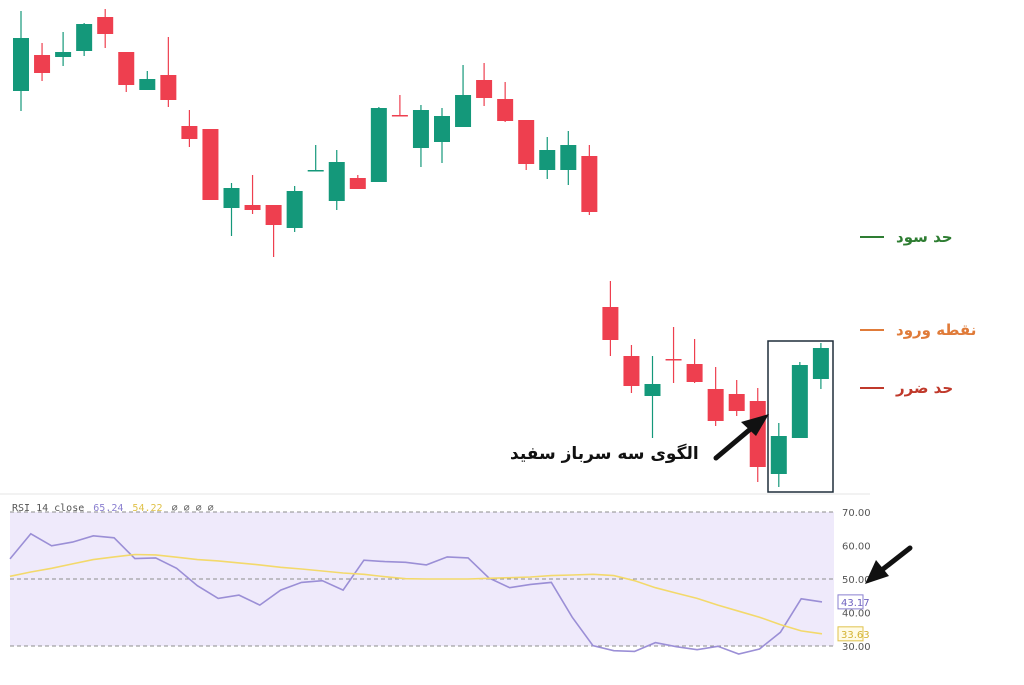  What do you see at coordinates (856, 580) in the screenshot?
I see `rsi-tick-label: 50.00` at bounding box center [856, 580].